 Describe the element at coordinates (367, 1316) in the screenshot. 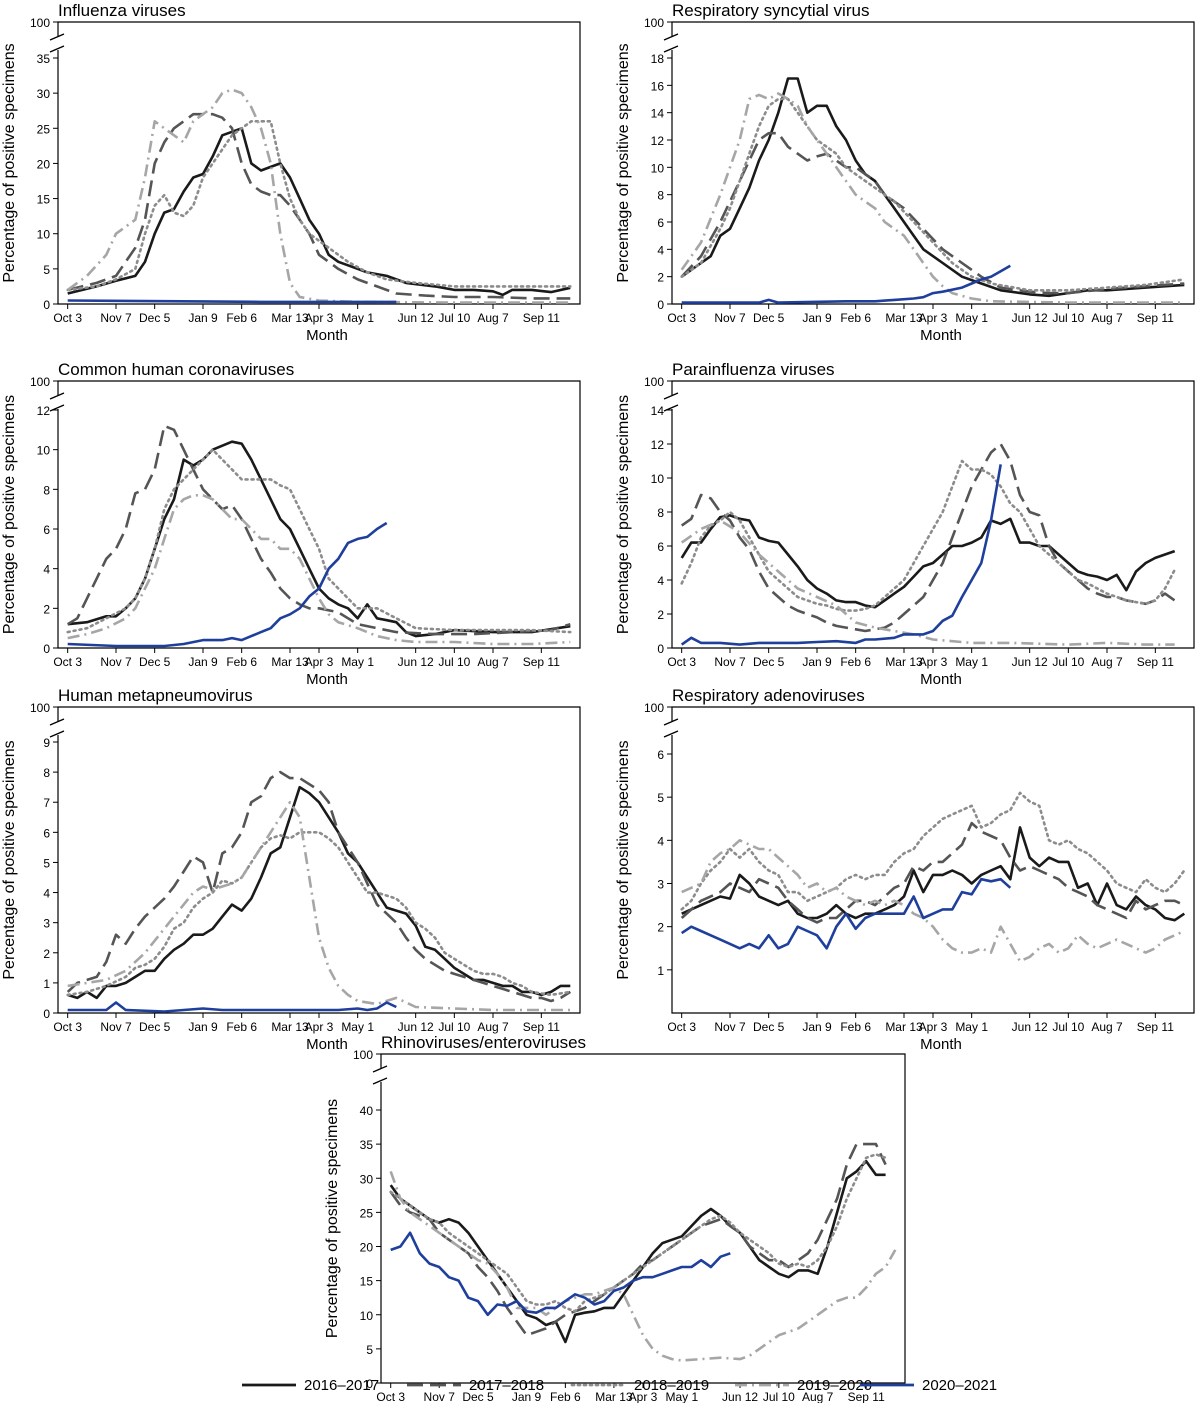

I see `y-tick-label: 10` at that location.